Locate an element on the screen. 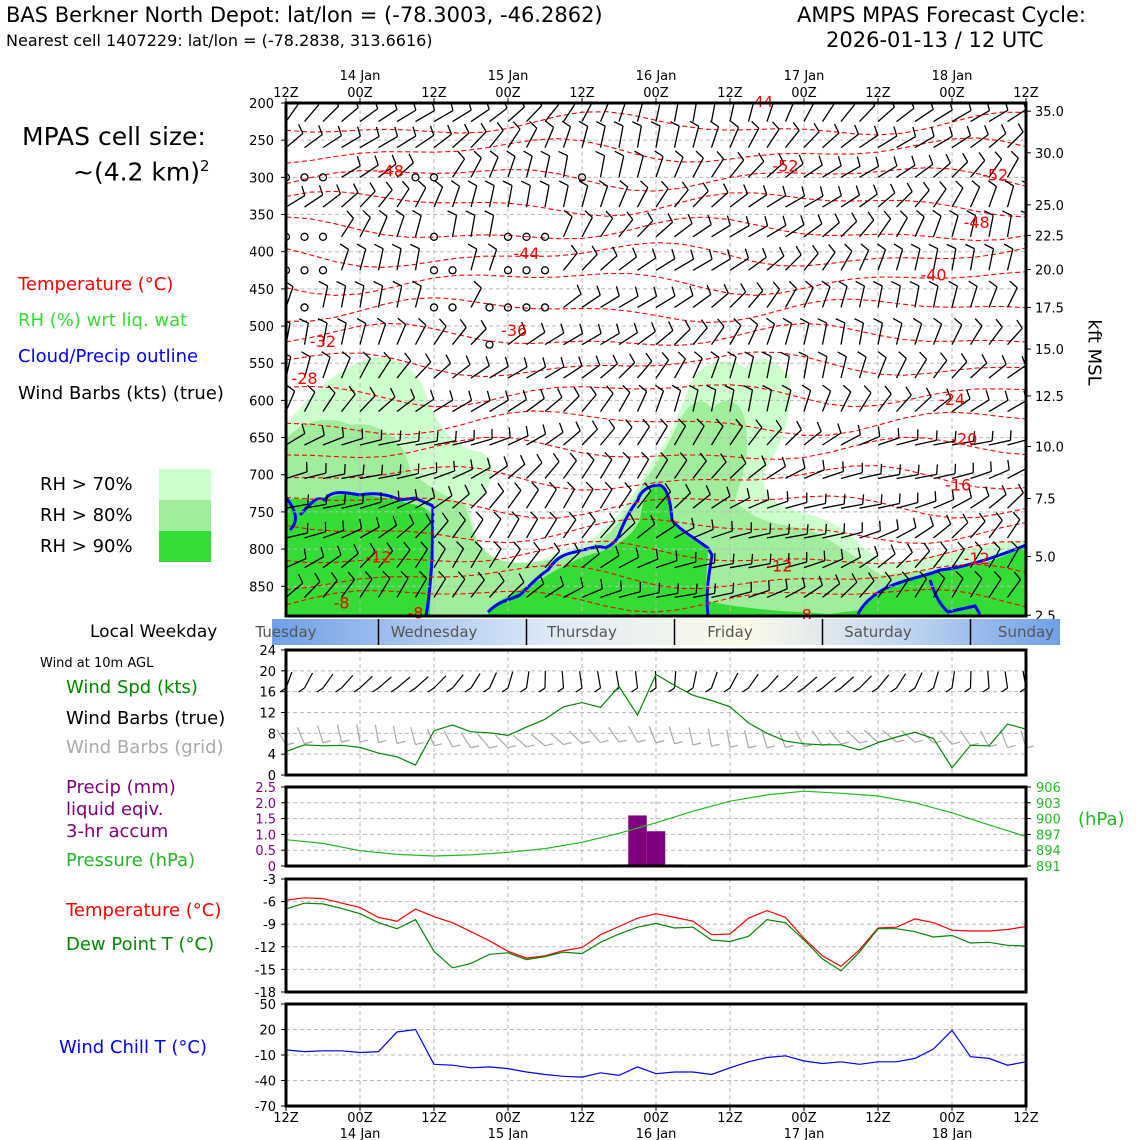 Image resolution: width=1140 pixels, height=1140 pixels. wind-barbs-true-legend: Wind Barbs (true) is located at coordinates (146, 718).